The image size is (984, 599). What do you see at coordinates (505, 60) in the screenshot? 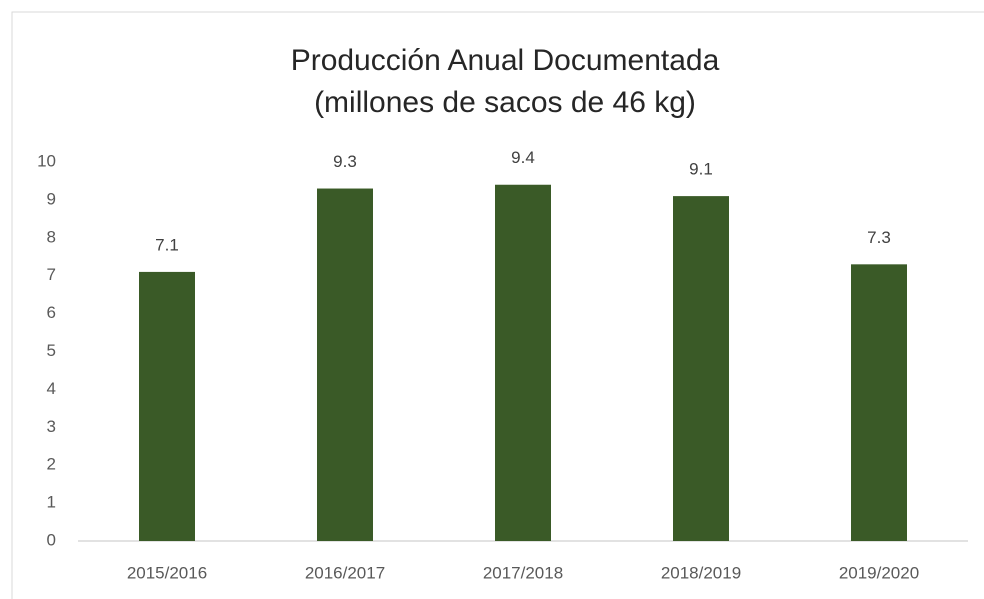
I see `chart-title: Producción Anual Documentada` at bounding box center [505, 60].